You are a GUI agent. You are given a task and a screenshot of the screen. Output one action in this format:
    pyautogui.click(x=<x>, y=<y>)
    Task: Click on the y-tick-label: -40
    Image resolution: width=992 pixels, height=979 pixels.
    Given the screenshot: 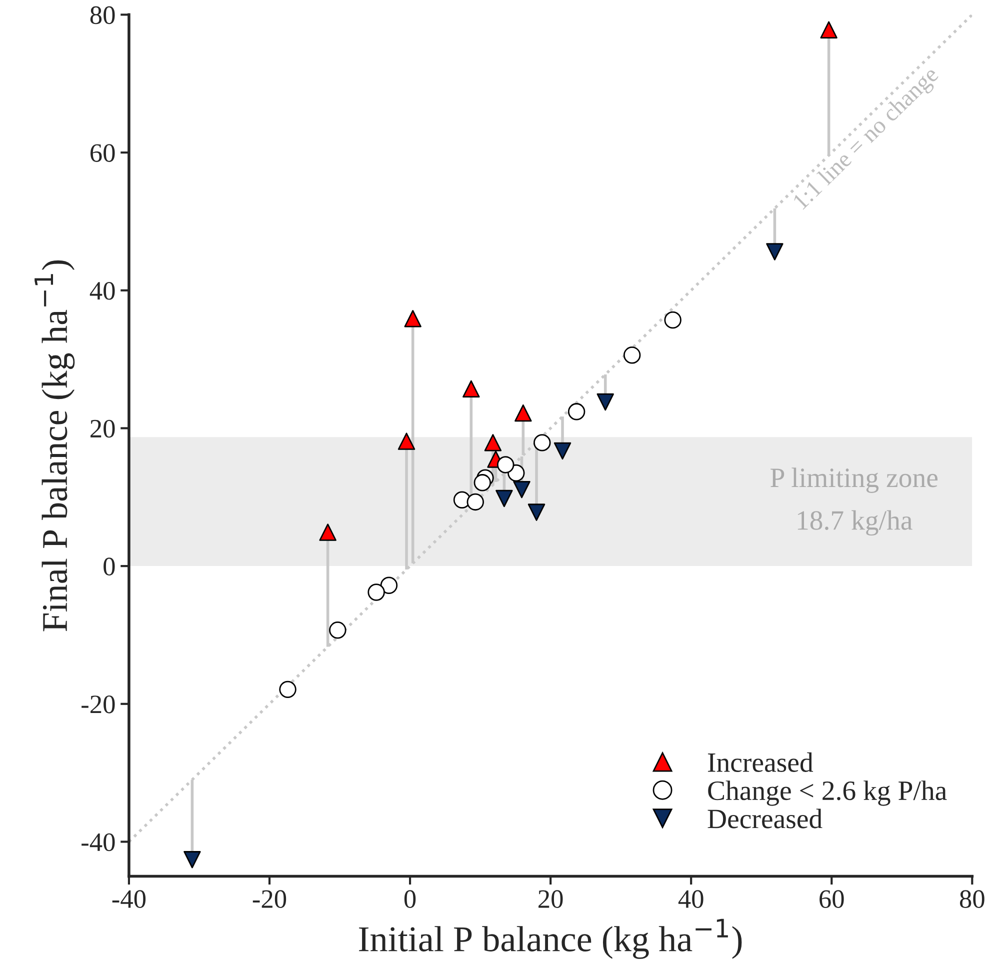 What is the action you would take?
    pyautogui.click(x=98, y=842)
    